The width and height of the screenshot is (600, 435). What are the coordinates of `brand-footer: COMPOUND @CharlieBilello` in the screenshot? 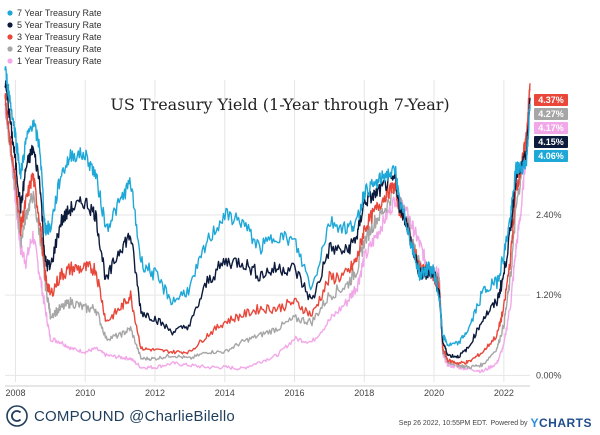 It's located at (120, 416).